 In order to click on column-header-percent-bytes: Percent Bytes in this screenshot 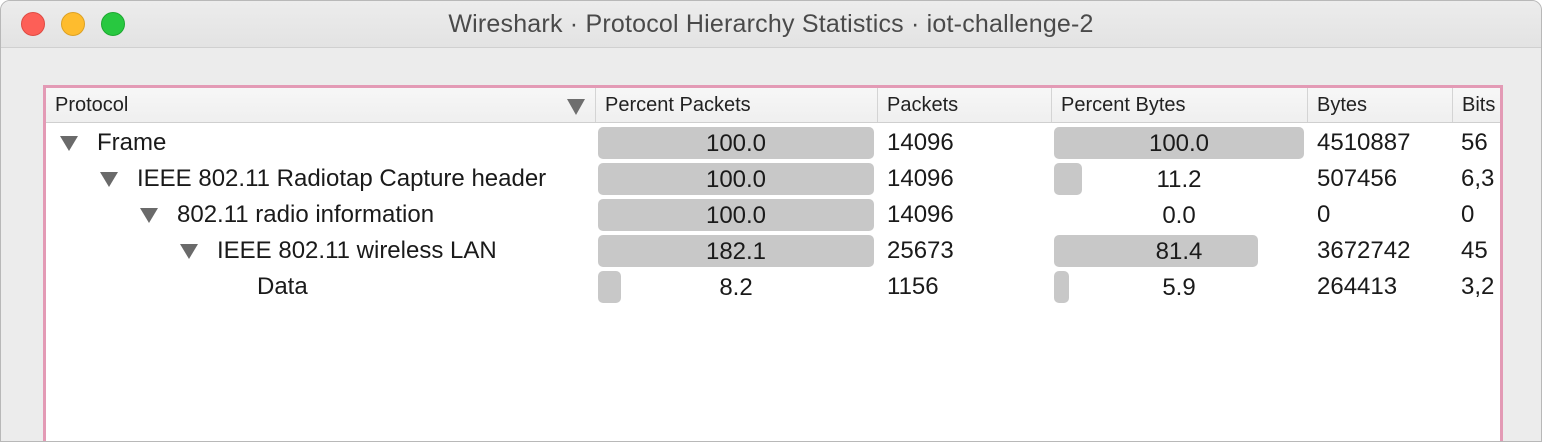, I will do `click(1180, 105)`.